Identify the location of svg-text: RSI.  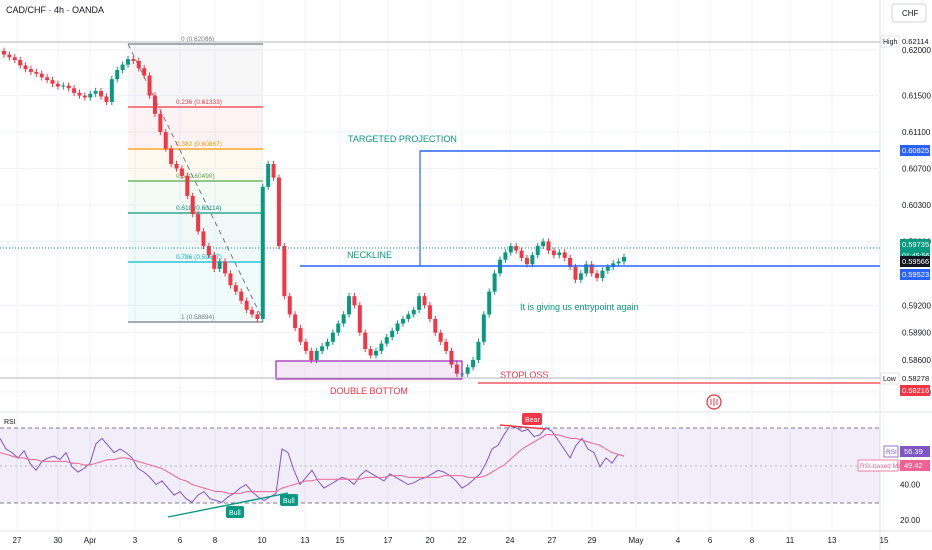
(891, 452).